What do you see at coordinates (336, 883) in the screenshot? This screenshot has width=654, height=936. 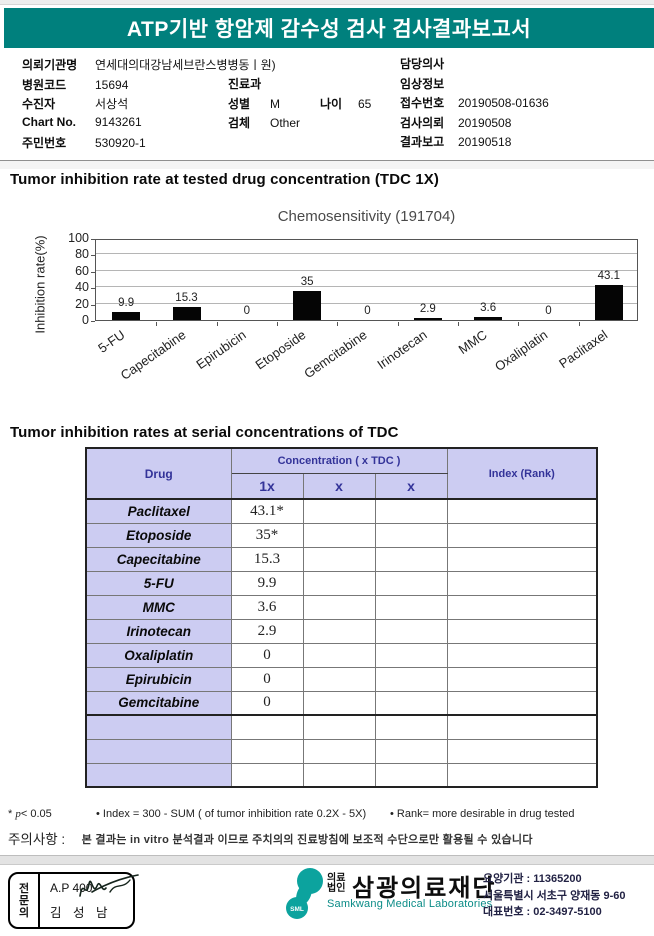 I see `org-type-label: 의료 법인` at bounding box center [336, 883].